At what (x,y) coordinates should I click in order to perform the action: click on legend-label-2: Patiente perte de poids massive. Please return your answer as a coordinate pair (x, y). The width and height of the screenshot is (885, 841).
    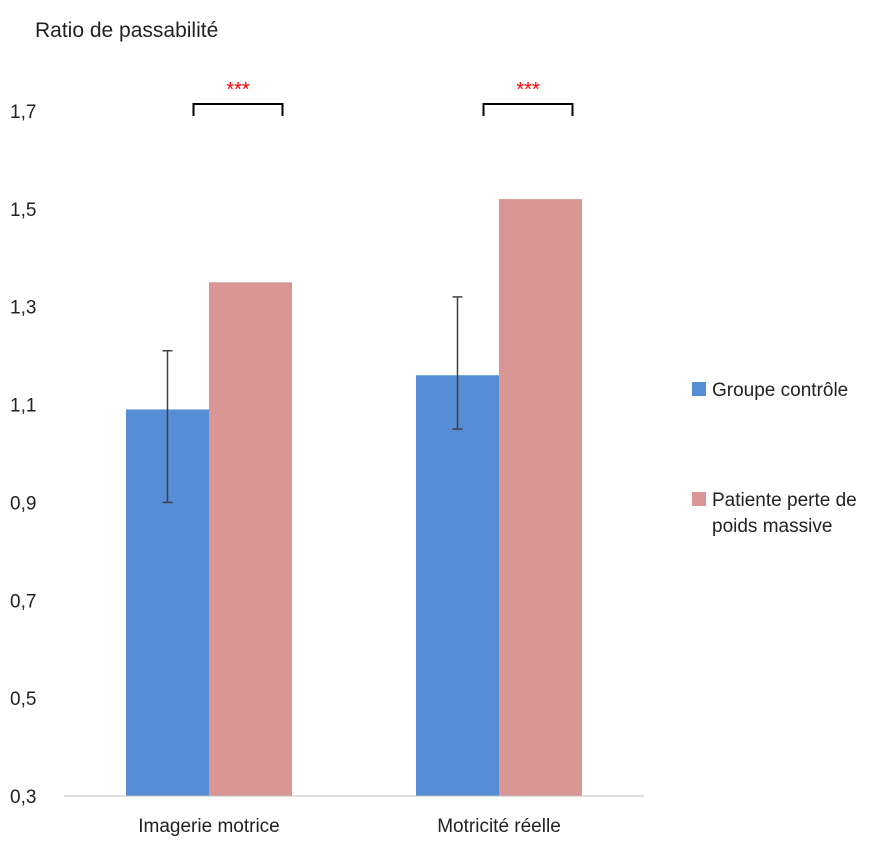
    Looking at the image, I should click on (784, 513).